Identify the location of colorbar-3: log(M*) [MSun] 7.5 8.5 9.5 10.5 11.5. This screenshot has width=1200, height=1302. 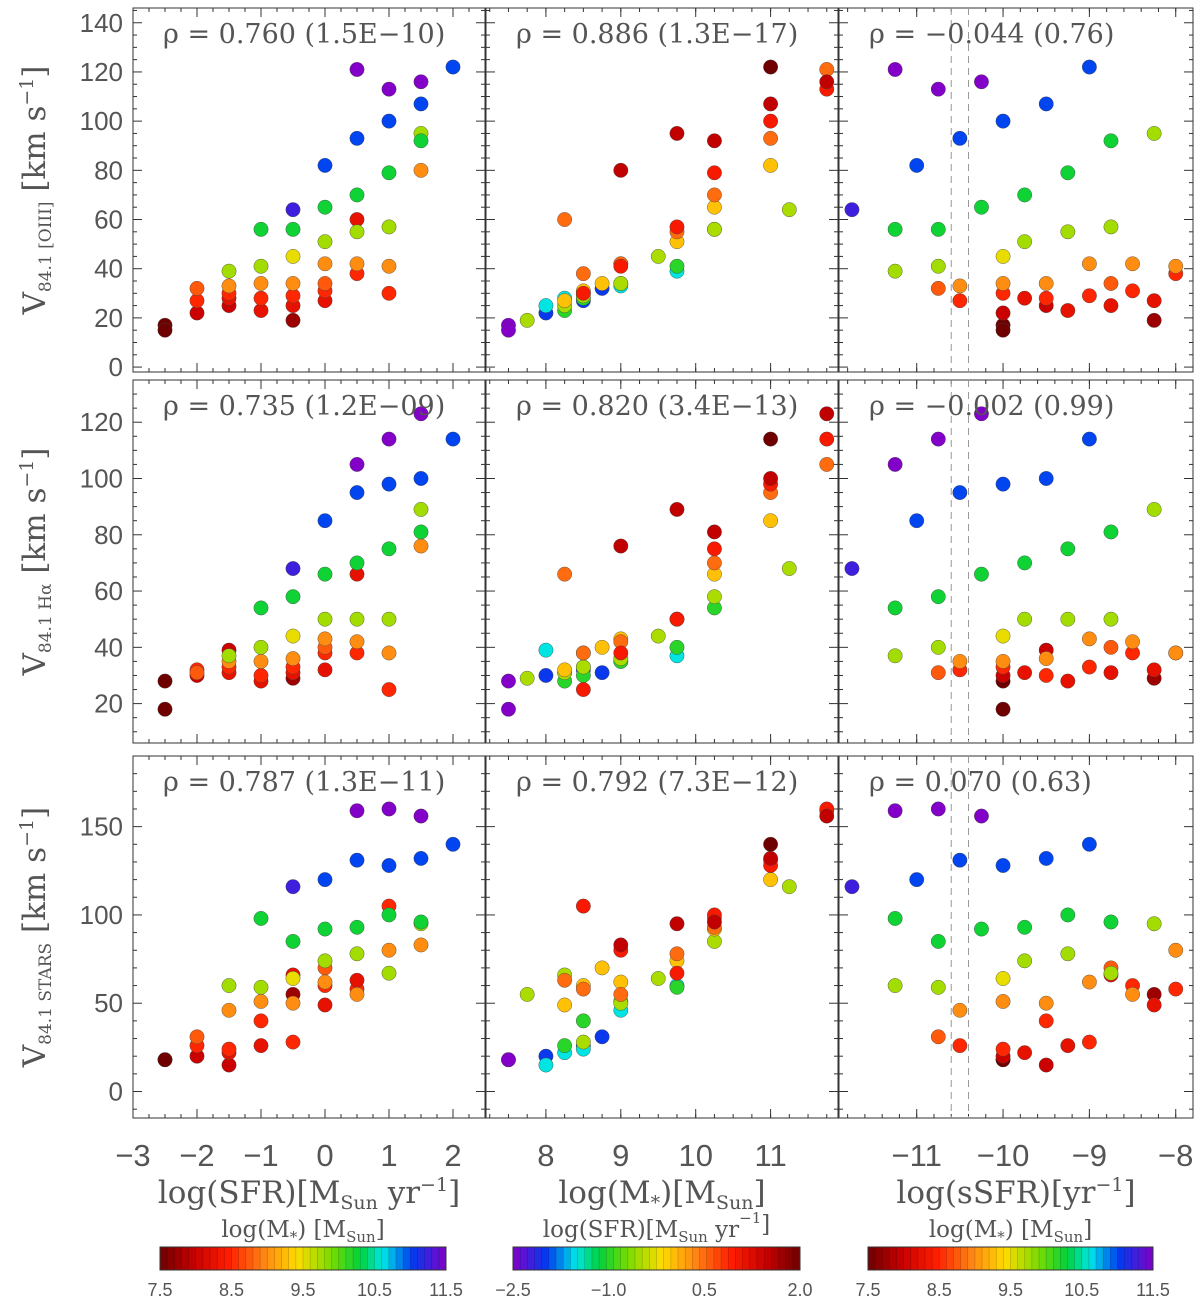
(1012, 1258).